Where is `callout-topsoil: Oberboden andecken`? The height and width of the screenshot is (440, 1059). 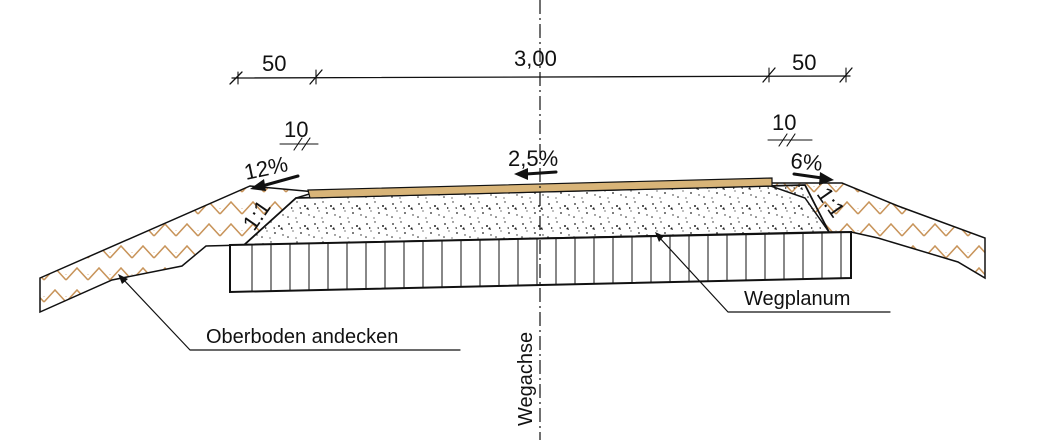
callout-topsoil: Oberboden andecken is located at coordinates (302, 337).